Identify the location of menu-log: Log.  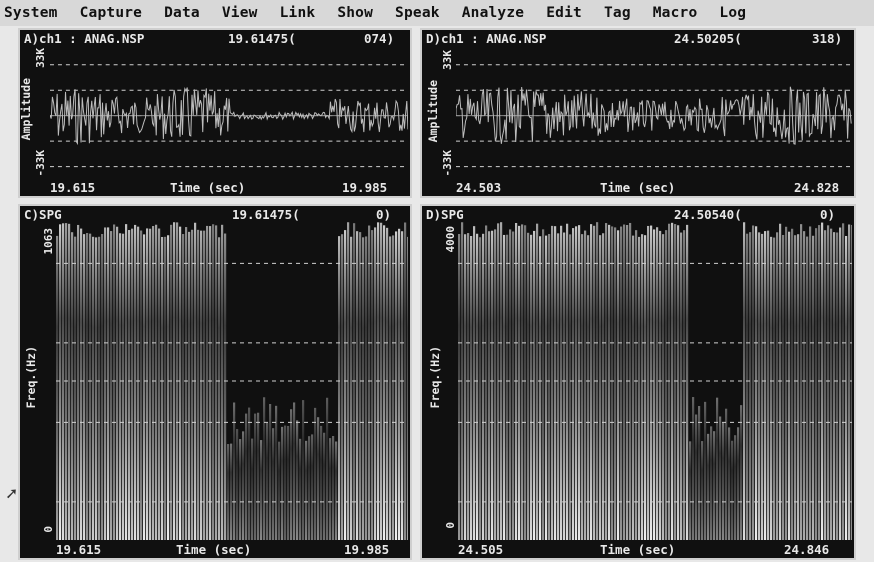
(733, 13).